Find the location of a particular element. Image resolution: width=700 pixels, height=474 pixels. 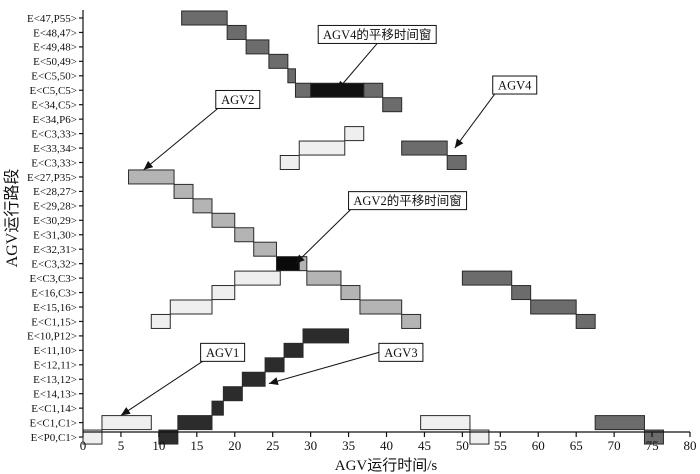

y-category-label-11: E<27,P35> is located at coordinates (52, 178).